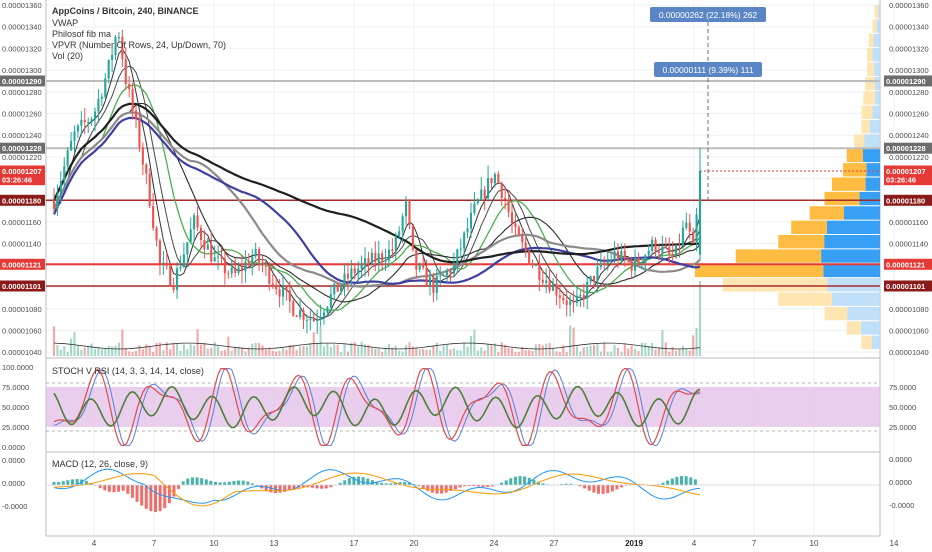 The height and width of the screenshot is (552, 932). I want to click on legend-volume: Vol (20), so click(67, 56).